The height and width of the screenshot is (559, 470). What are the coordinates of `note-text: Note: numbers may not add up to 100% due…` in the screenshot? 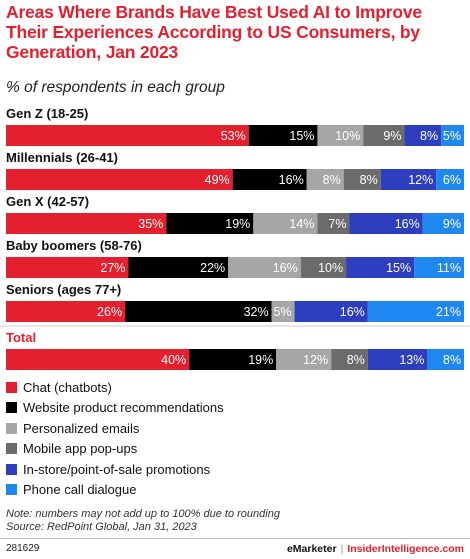 It's located at (143, 514).